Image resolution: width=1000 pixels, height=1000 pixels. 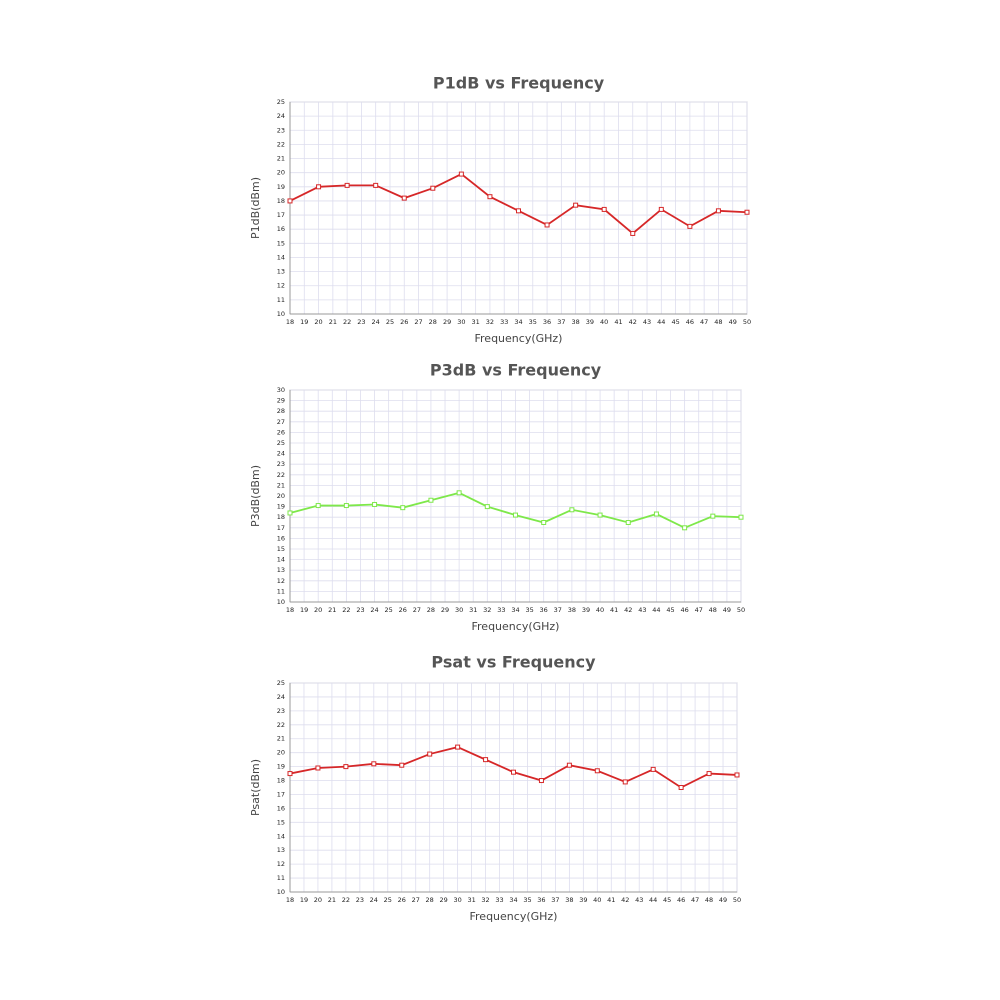 I want to click on x-tick-label: 49, so click(x=723, y=900).